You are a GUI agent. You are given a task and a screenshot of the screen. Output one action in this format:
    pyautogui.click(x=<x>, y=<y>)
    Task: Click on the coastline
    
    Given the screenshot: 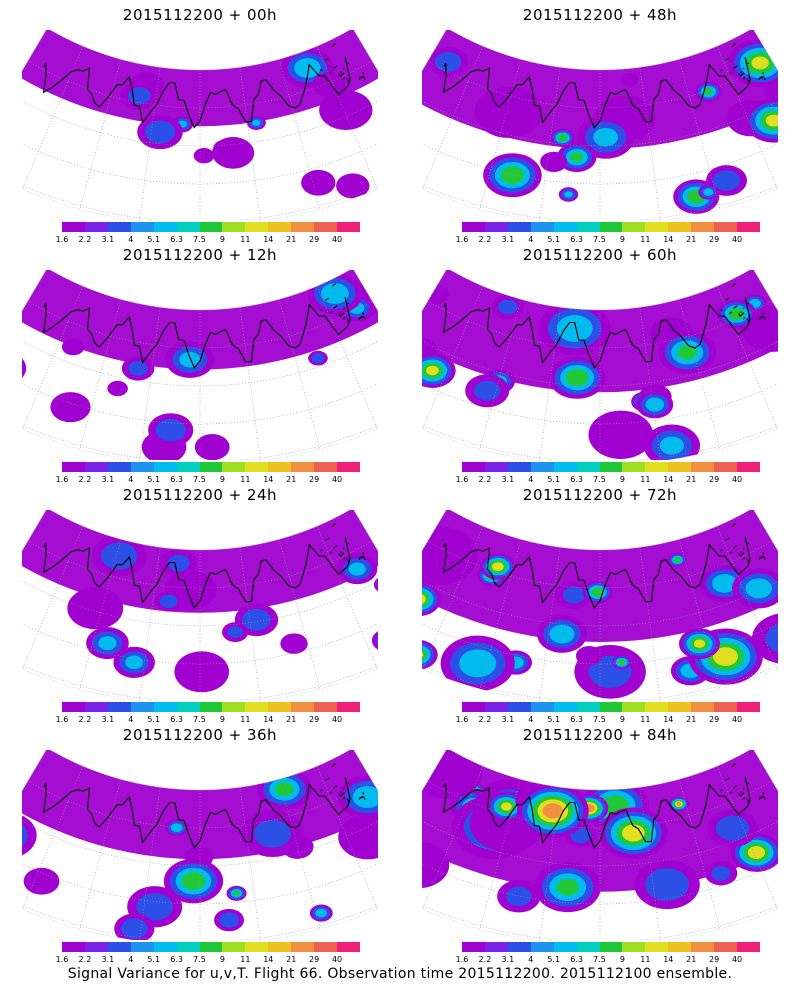 What is the action you would take?
    pyautogui.click(x=196, y=93)
    